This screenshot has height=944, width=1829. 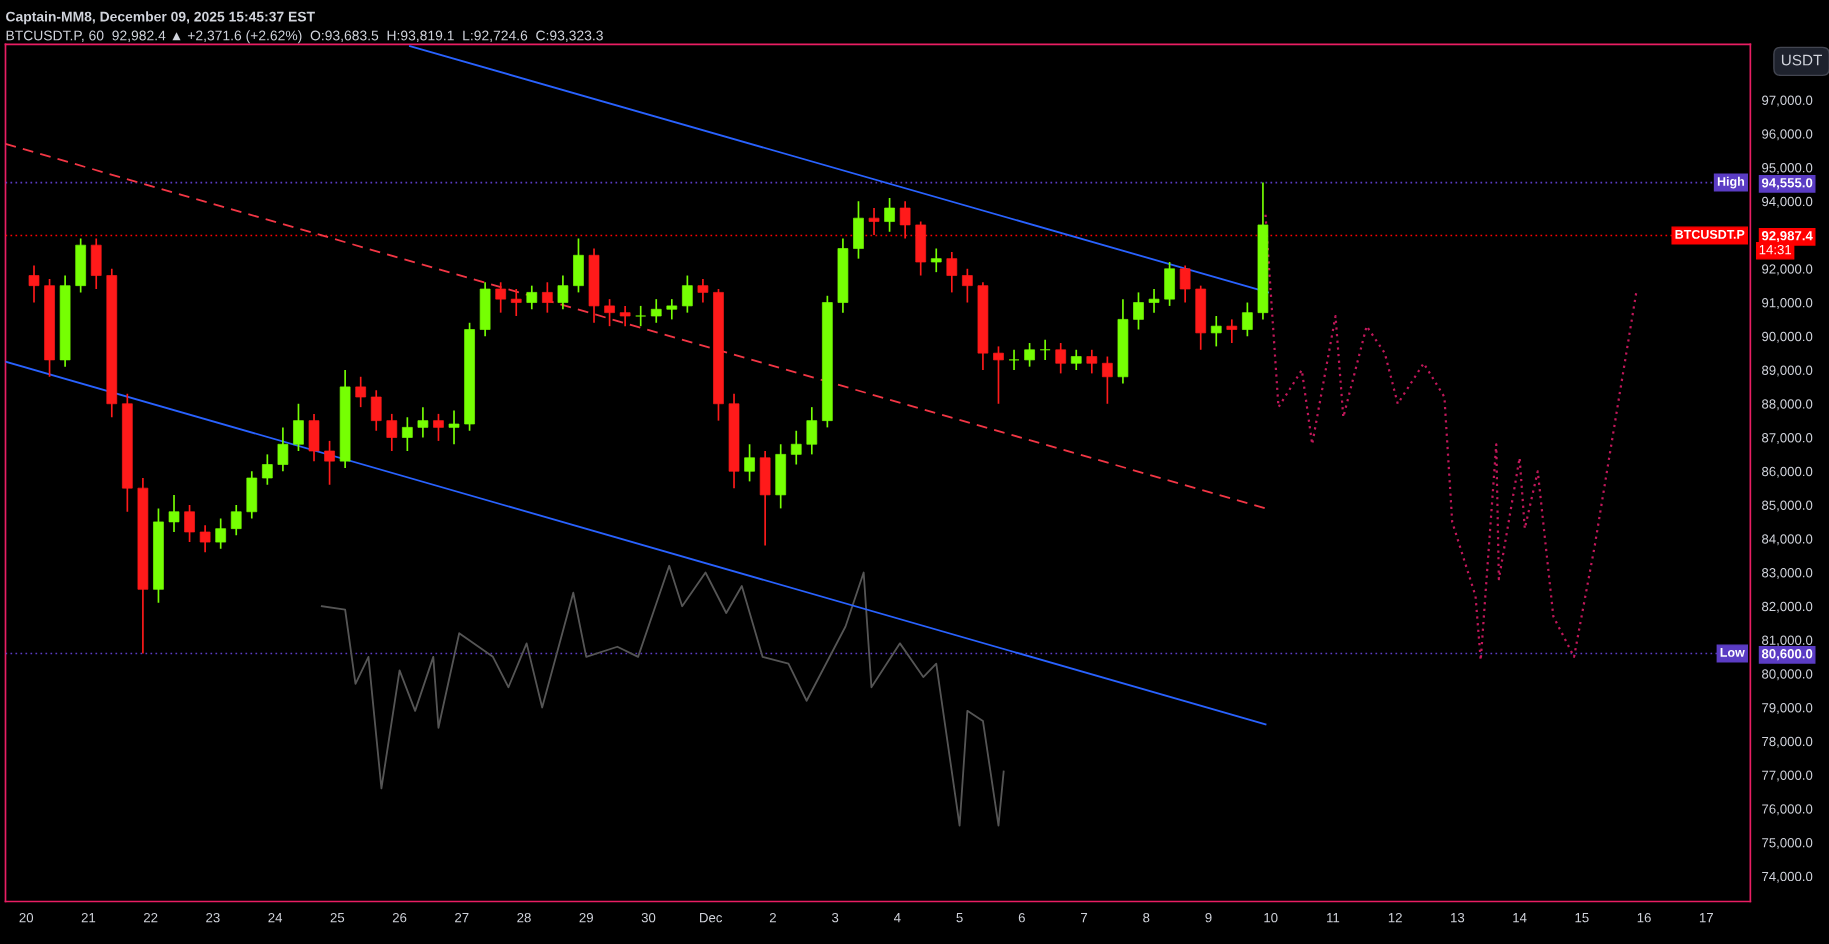 I want to click on x-tick-label: 2, so click(x=772, y=917).